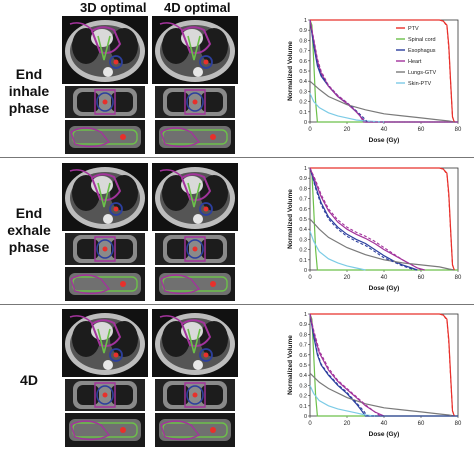 The image size is (474, 450). What do you see at coordinates (413, 29) in the screenshot?
I see `legend-label: PTV` at bounding box center [413, 29].